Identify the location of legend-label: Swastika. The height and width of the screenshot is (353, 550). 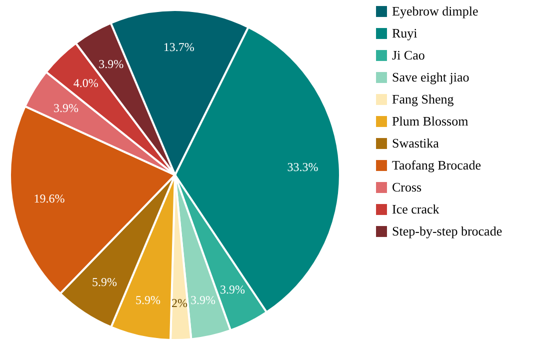
(416, 143).